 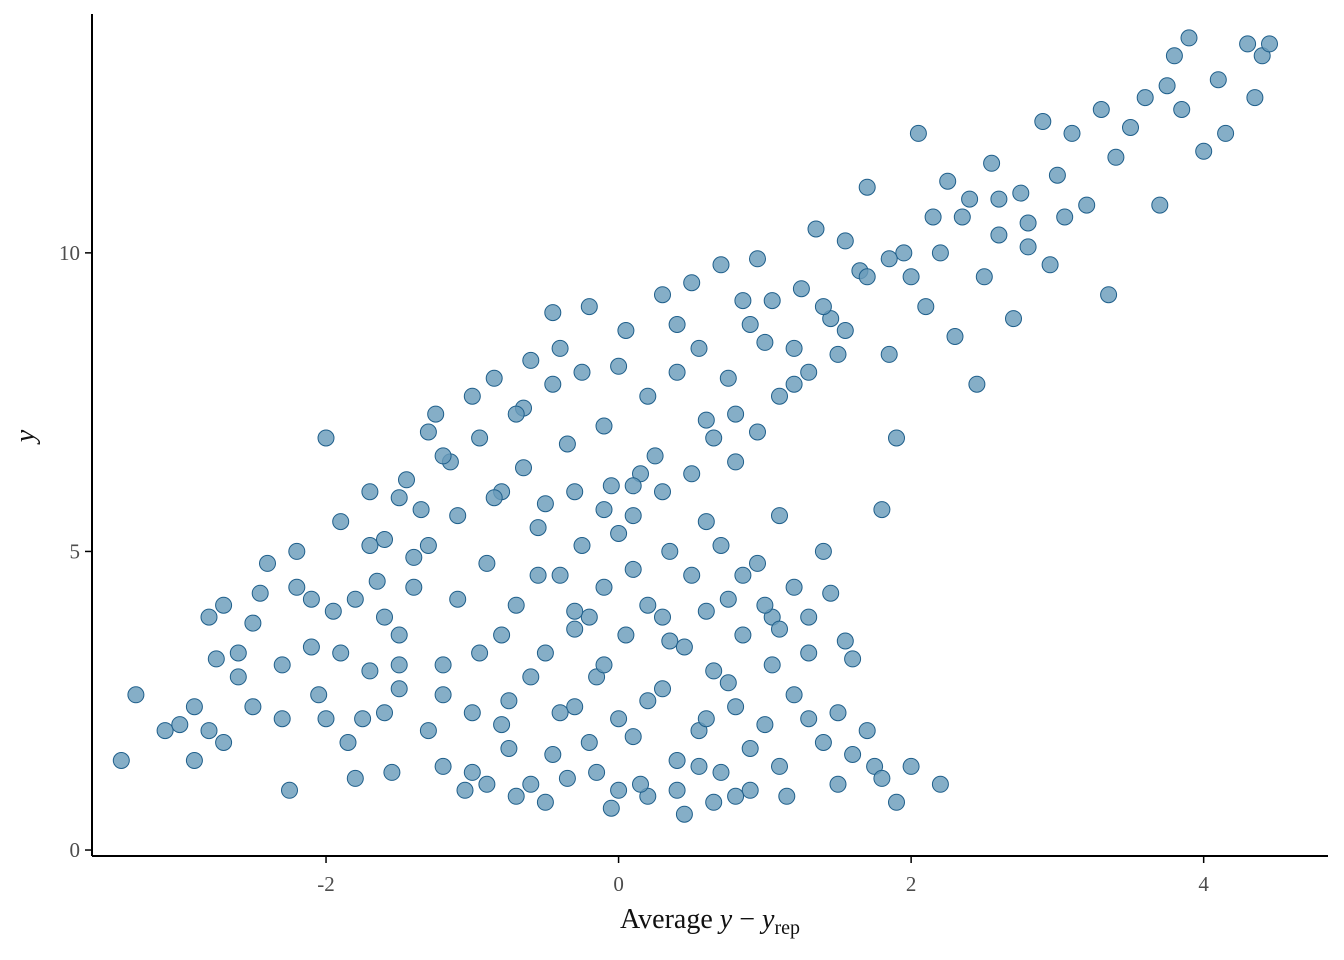 What do you see at coordinates (710, 921) in the screenshot?
I see `x-axis-title: Average y − yrep` at bounding box center [710, 921].